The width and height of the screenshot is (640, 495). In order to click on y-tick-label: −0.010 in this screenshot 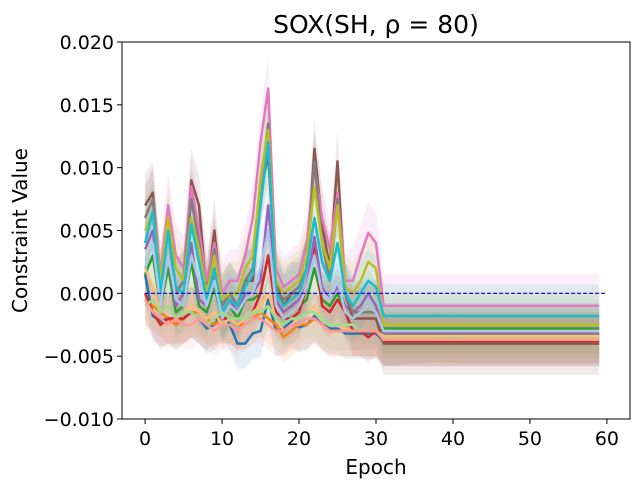, I will do `click(79, 420)`.